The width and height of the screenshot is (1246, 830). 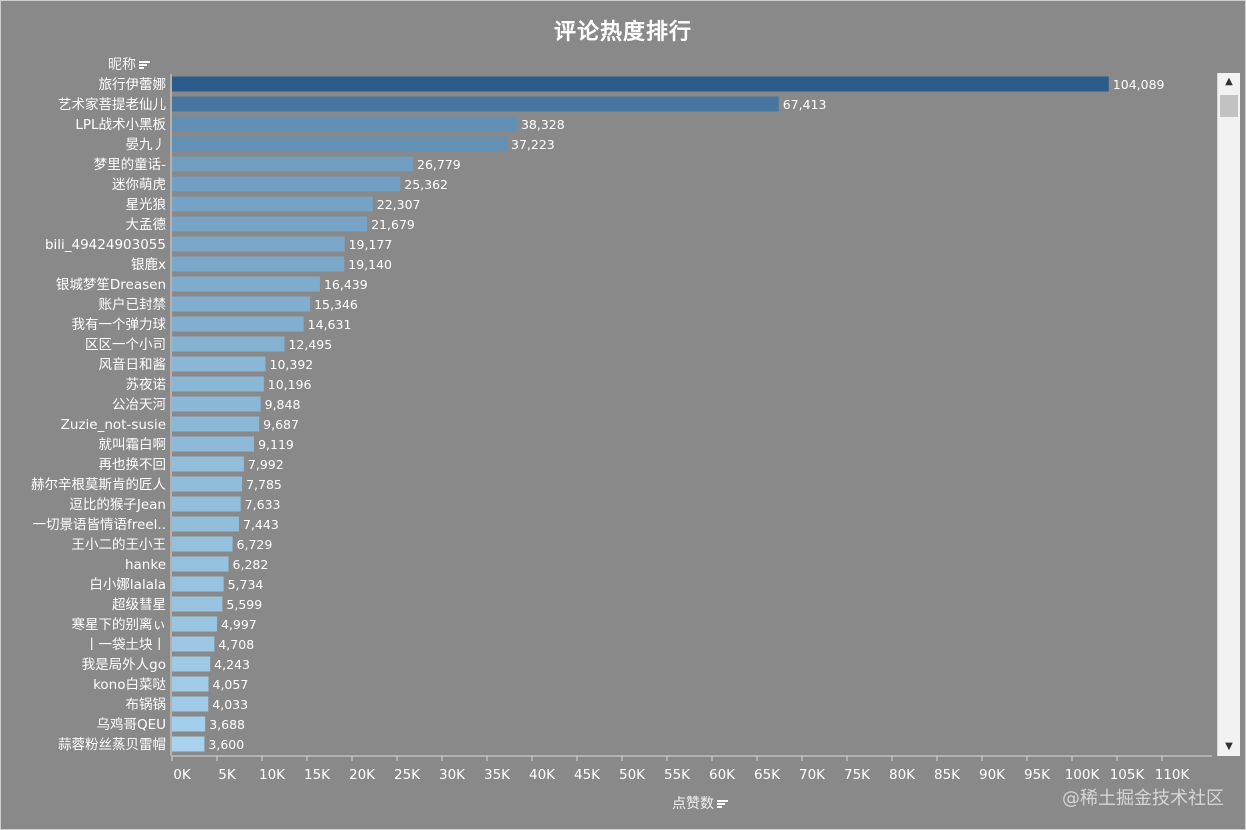 I want to click on value-label: 104,089, so click(x=1139, y=84).